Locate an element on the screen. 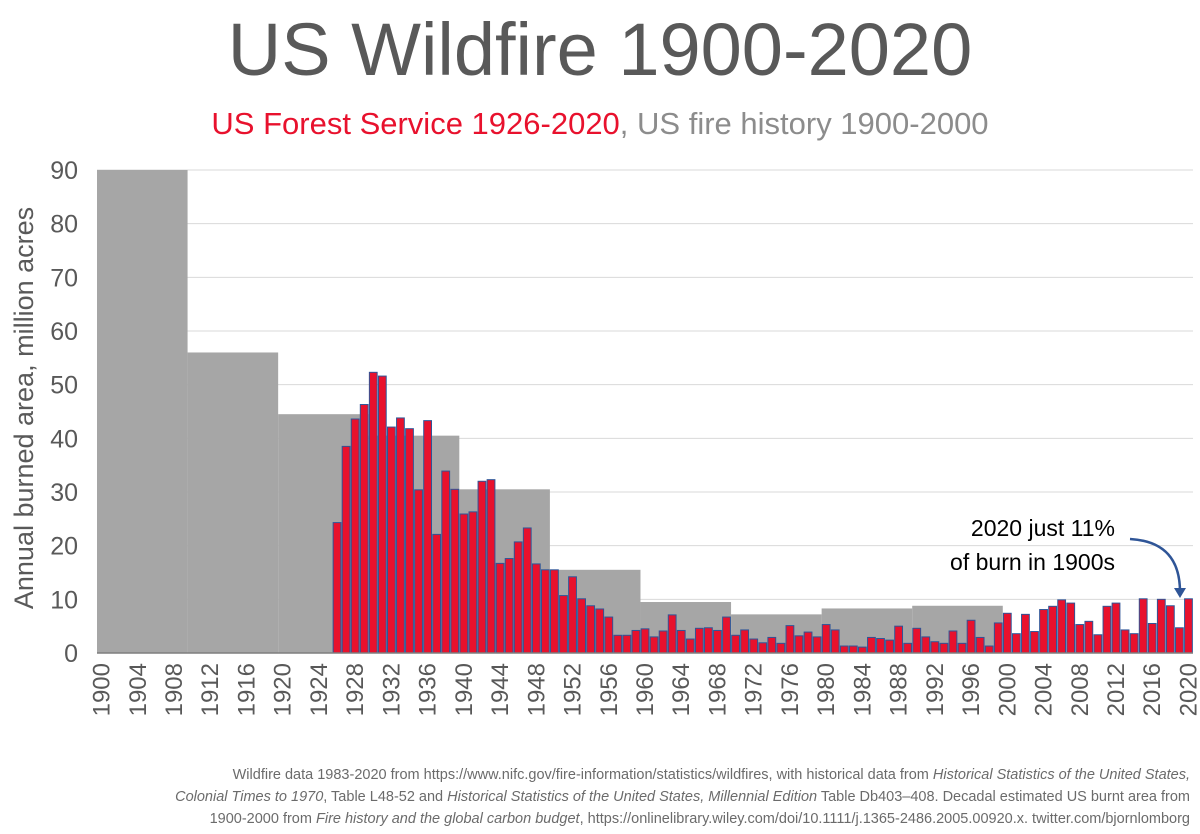  x-tick-label: 1928 is located at coordinates (355, 689).